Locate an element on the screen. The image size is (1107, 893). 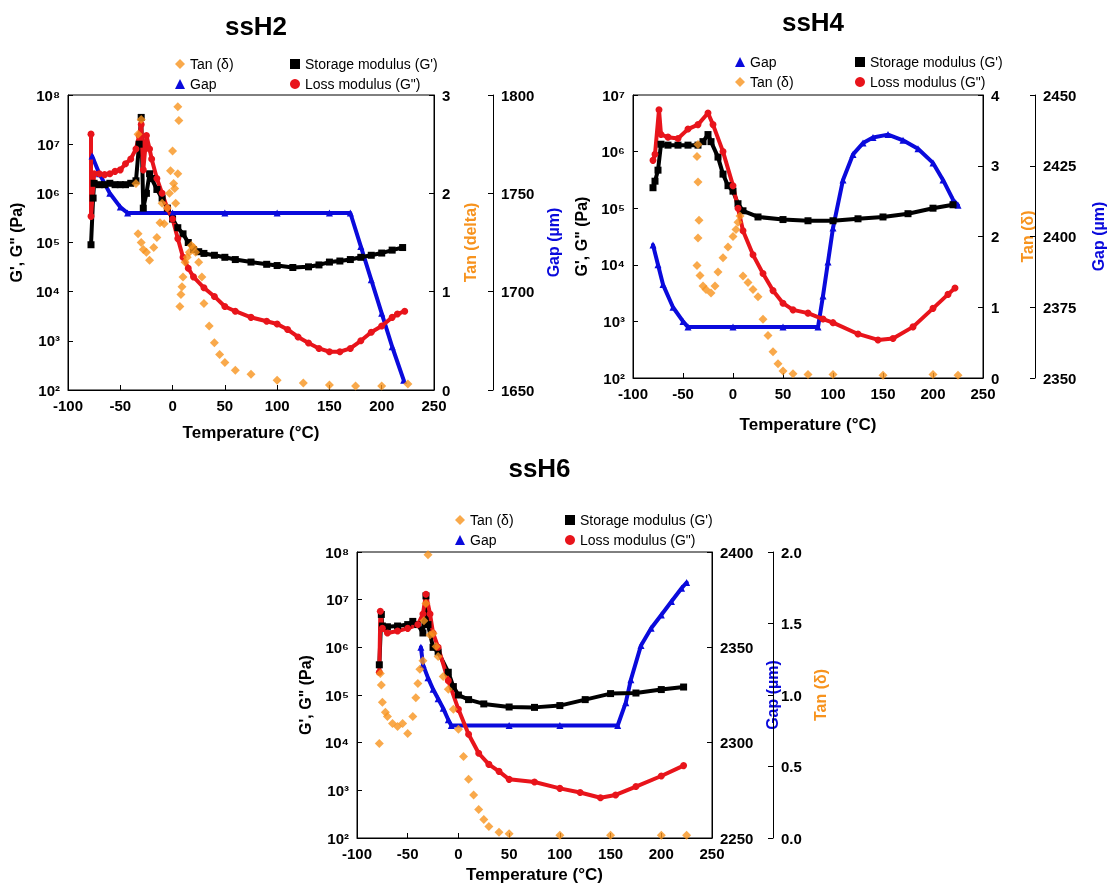
chart-title: ssH6 is located at coordinates (539, 468).